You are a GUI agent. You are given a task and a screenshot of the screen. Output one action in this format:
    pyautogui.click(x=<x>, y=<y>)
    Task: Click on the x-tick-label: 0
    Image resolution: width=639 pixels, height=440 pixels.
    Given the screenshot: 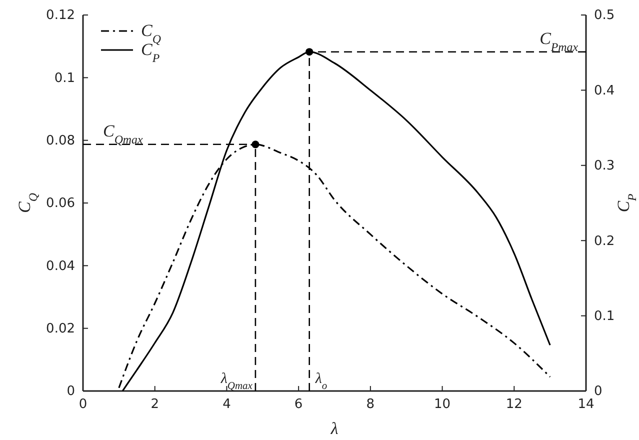 What is the action you would take?
    pyautogui.click(x=83, y=404)
    